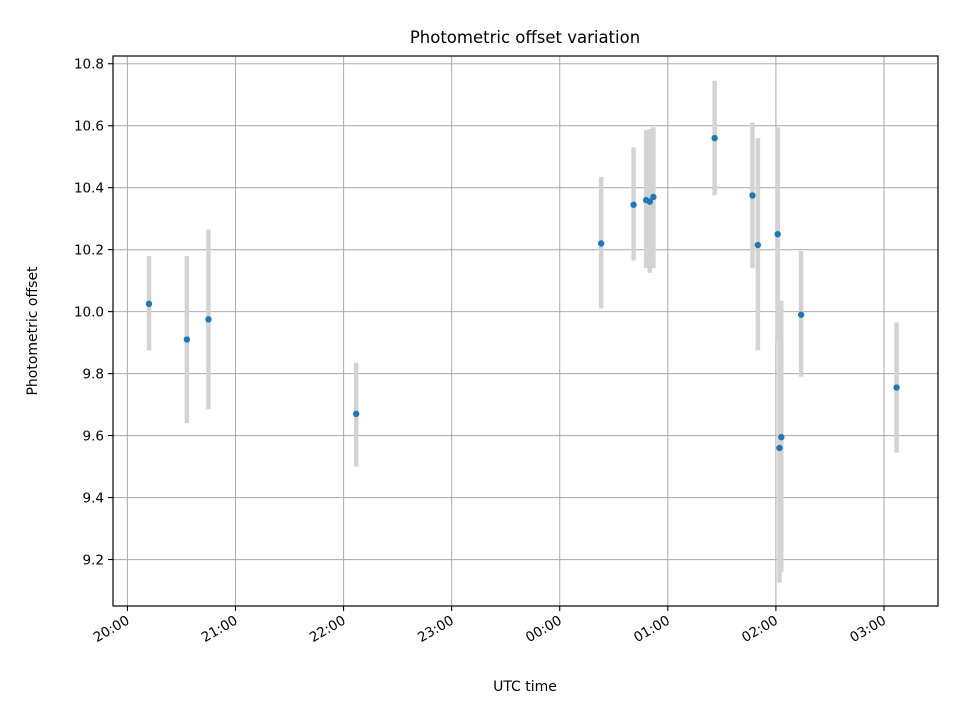 This screenshot has height=720, width=960. What do you see at coordinates (525, 37) in the screenshot?
I see `chart-title: Photometric offset variation` at bounding box center [525, 37].